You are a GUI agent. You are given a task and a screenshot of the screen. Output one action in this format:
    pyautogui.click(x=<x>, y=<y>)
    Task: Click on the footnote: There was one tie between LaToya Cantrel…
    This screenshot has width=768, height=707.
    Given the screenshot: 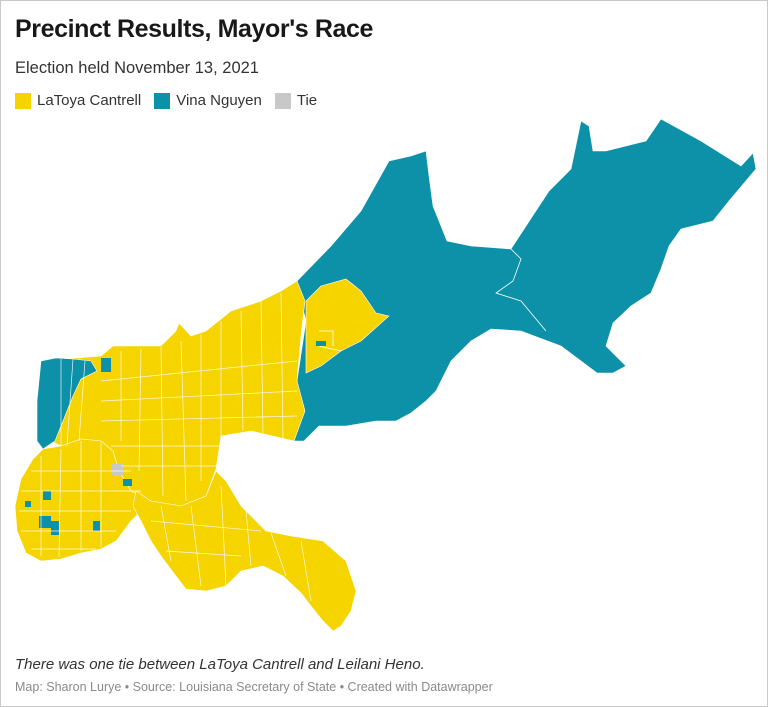 What is the action you would take?
    pyautogui.click(x=220, y=664)
    